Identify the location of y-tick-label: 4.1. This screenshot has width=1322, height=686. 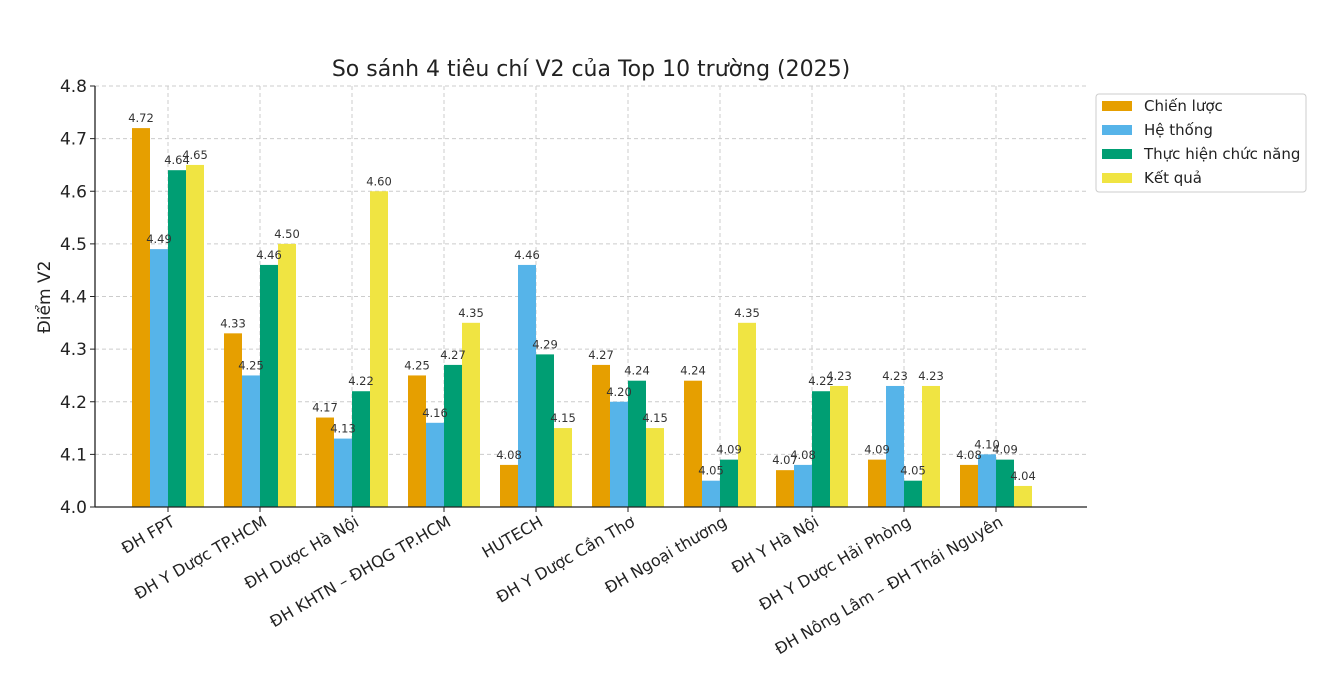
(73, 455).